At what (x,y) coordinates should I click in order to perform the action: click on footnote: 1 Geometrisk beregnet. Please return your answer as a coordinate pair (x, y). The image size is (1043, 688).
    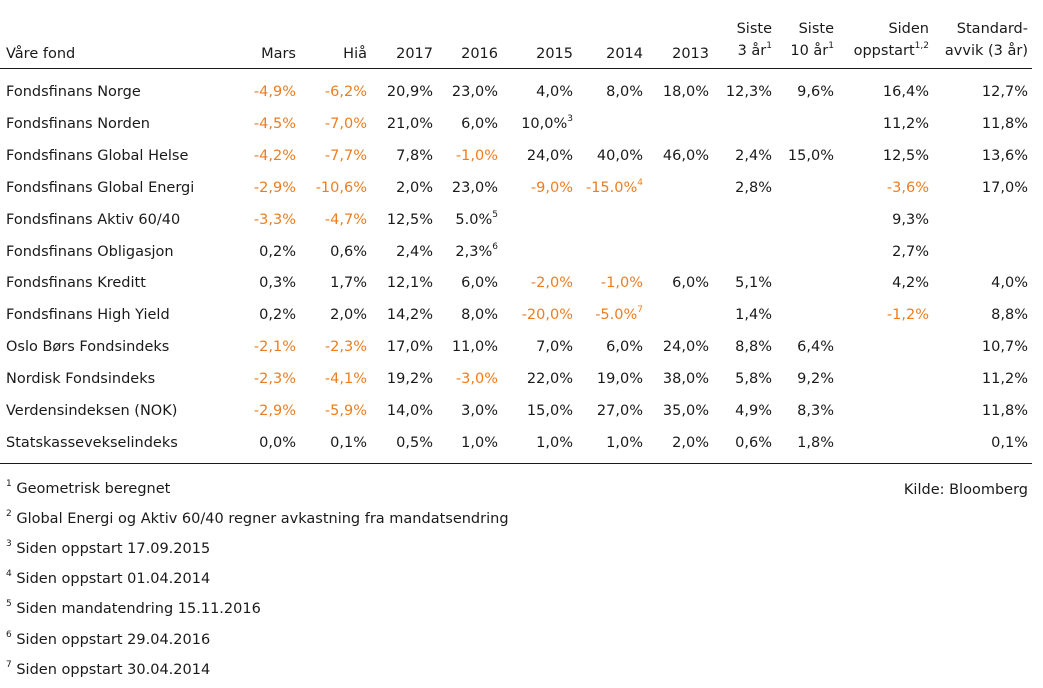
    Looking at the image, I should click on (88, 488).